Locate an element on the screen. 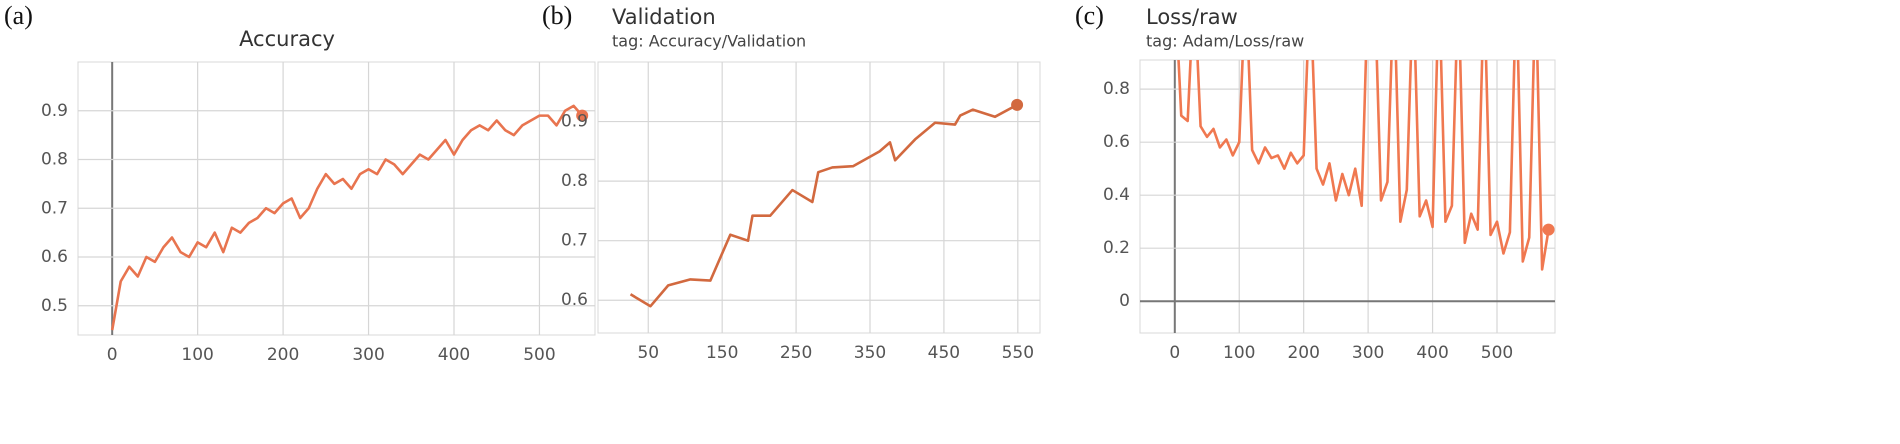 The width and height of the screenshot is (1900, 444). chart-subtitle: tag: Adam/Loss/raw is located at coordinates (1225, 41).